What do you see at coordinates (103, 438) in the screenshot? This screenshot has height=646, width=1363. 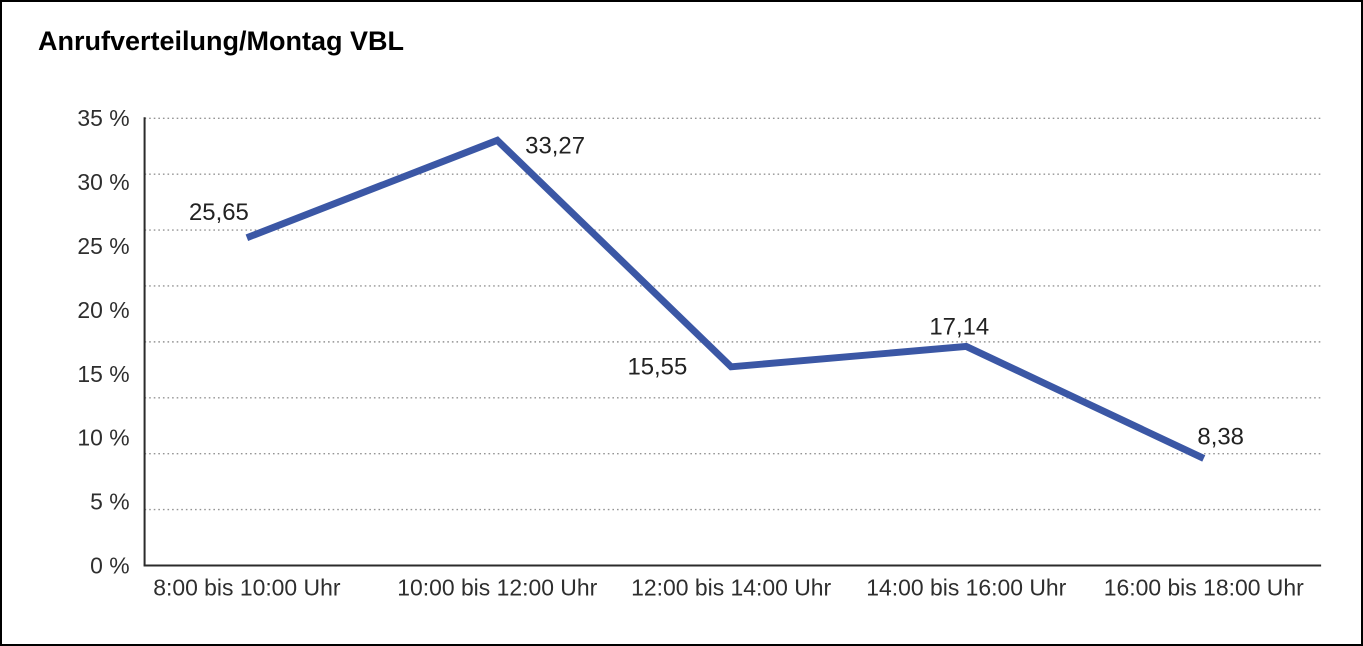 I see `y-axis-tick-label: 10 %` at bounding box center [103, 438].